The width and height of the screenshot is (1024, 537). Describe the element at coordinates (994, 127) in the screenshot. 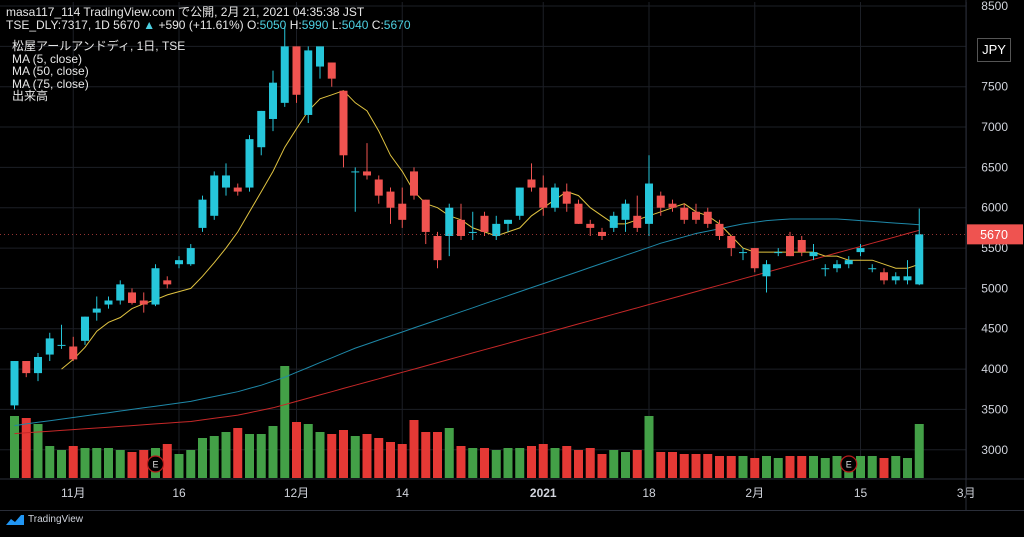

I see `y-tick-label: 7000` at that location.